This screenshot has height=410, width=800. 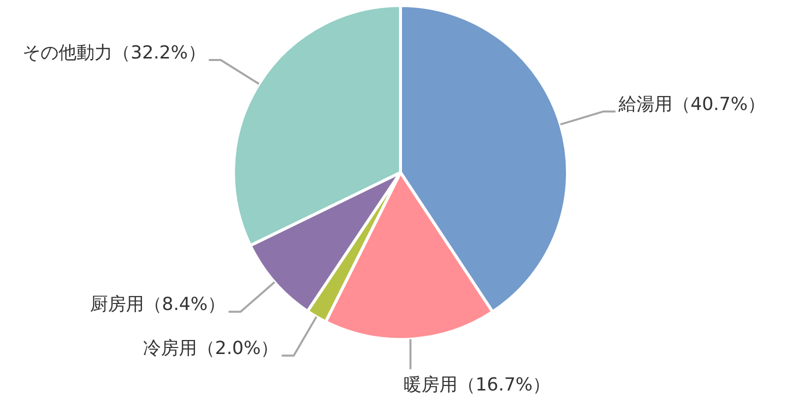 What do you see at coordinates (158, 305) in the screenshot?
I see `slice-label: 厨房用（8.4%）` at bounding box center [158, 305].